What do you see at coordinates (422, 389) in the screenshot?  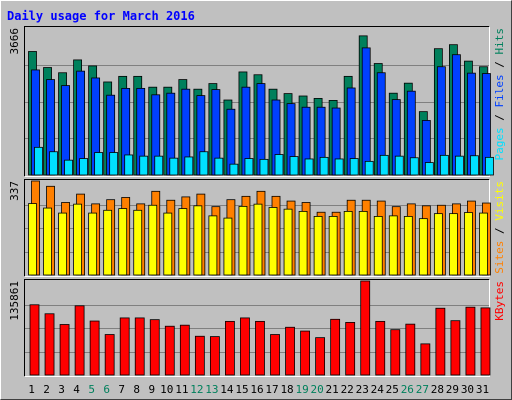 I see `x-tick-label-day-27: 27` at bounding box center [422, 389].